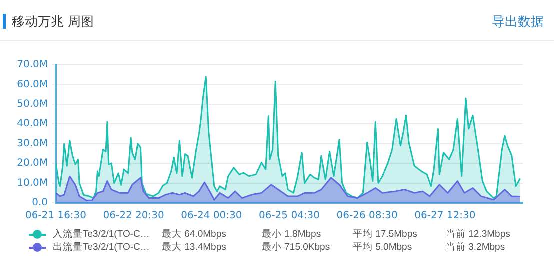 The height and width of the screenshot is (270, 554). I want to click on y-tick-label: 40.0M, so click(32, 124).